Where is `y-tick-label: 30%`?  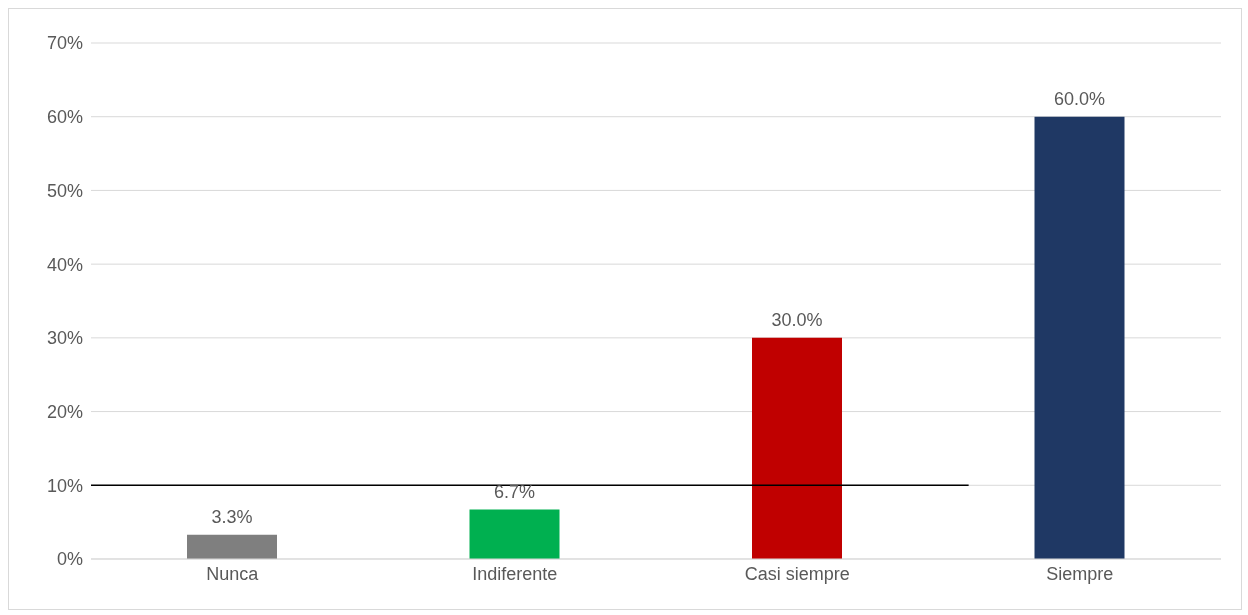 y-tick-label: 30% is located at coordinates (64, 338).